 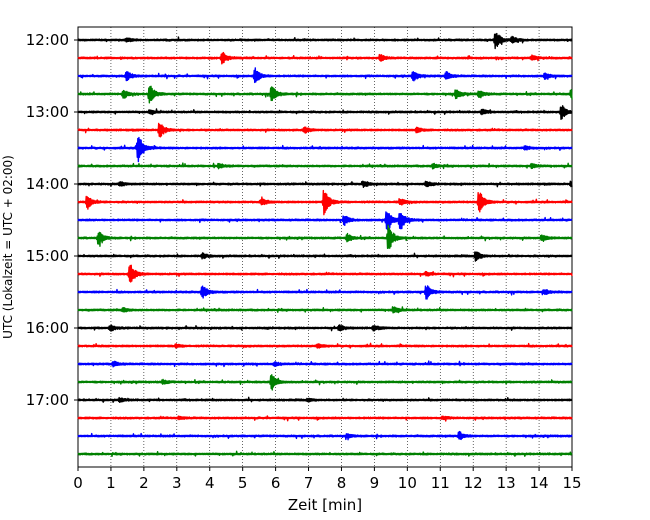 What do you see at coordinates (52, 220) in the screenshot?
I see `y-axis-ticks: 12:00 13:00 14:00 15:00 16:00 17:00` at bounding box center [52, 220].